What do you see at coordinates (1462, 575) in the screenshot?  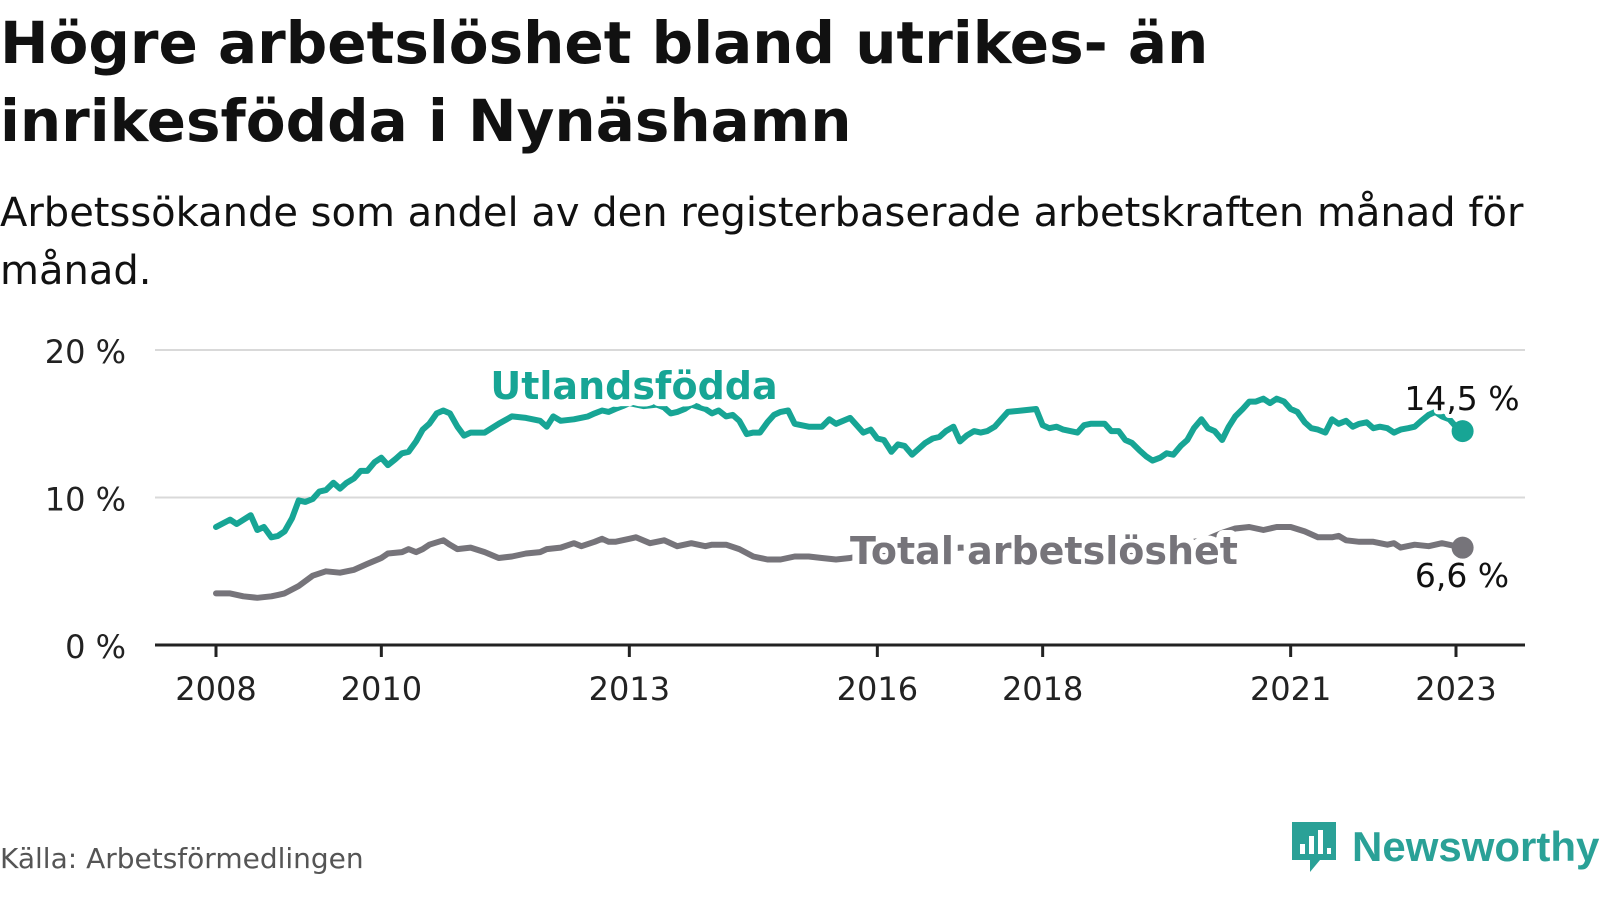 I see `end-value-label-total: 6,6 %` at bounding box center [1462, 575].